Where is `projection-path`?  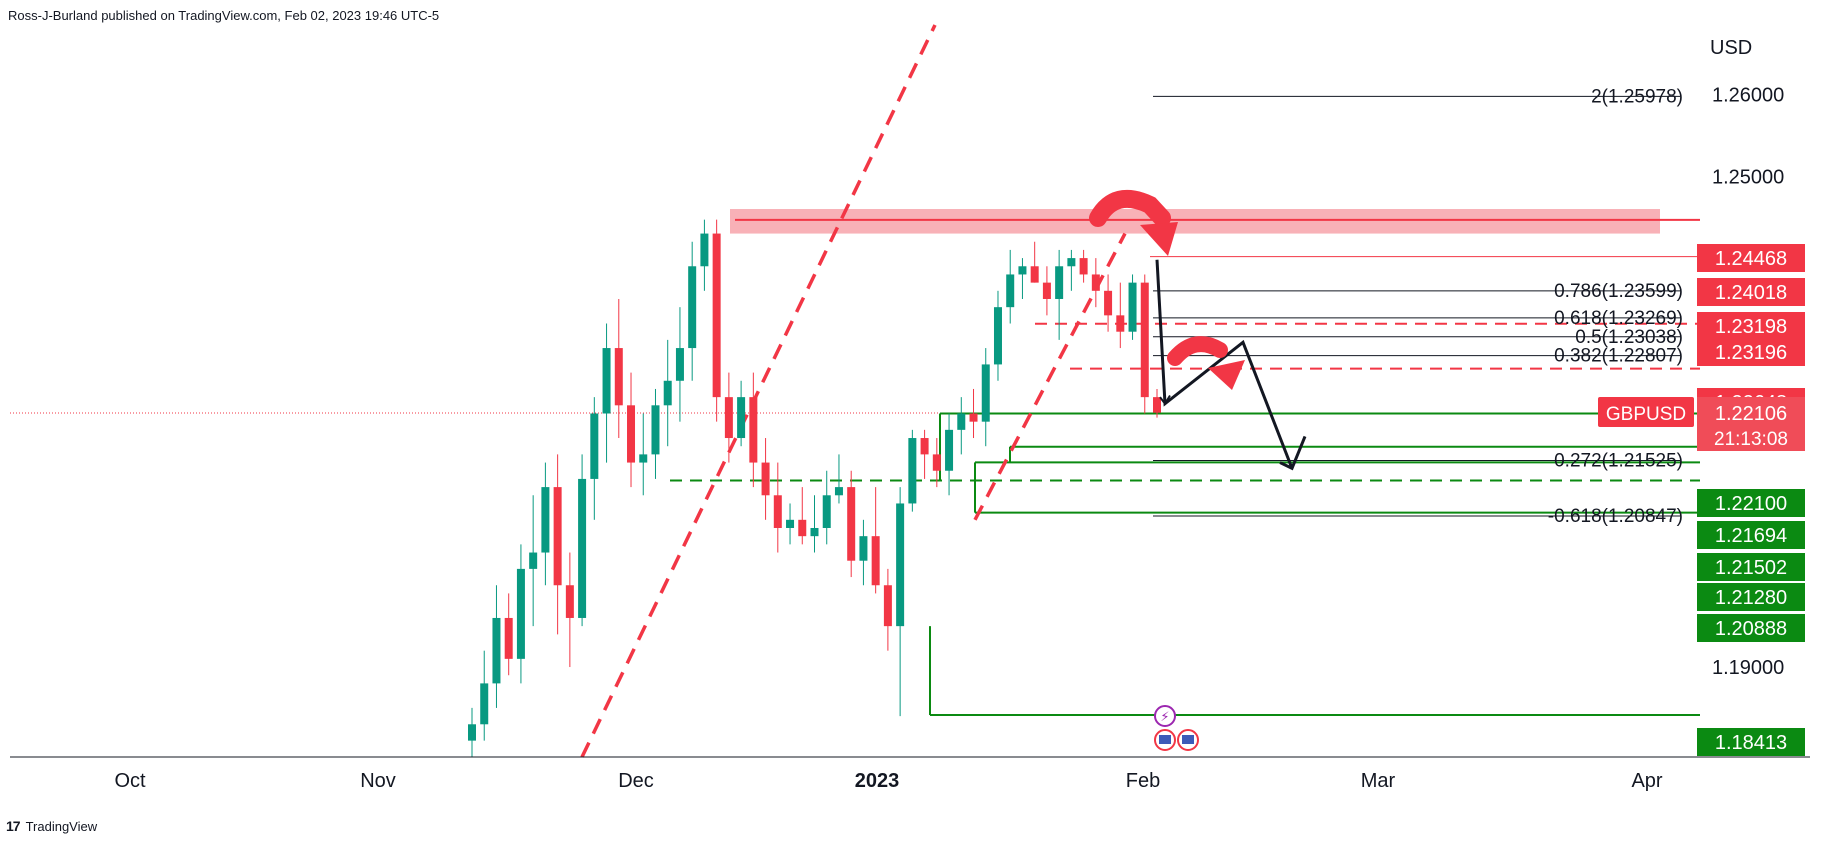 projection-path is located at coordinates (1224, 364).